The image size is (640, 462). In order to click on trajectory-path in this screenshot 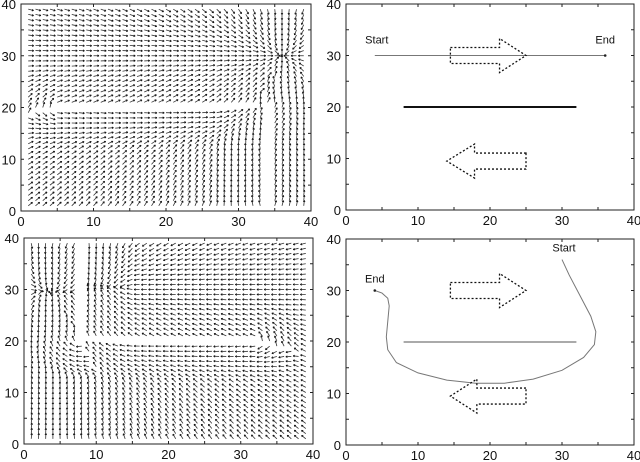, I will do `click(485, 321)`.